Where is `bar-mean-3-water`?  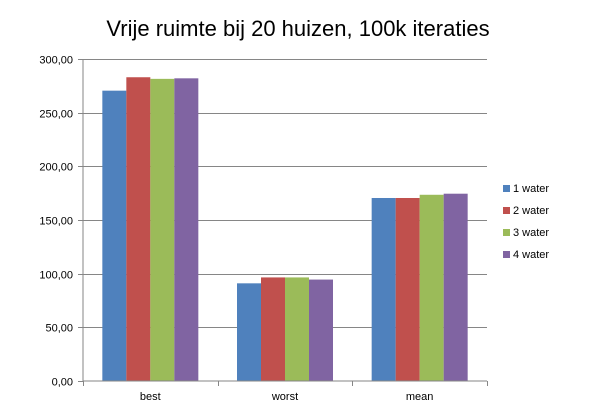 bar-mean-3-water is located at coordinates (431, 287).